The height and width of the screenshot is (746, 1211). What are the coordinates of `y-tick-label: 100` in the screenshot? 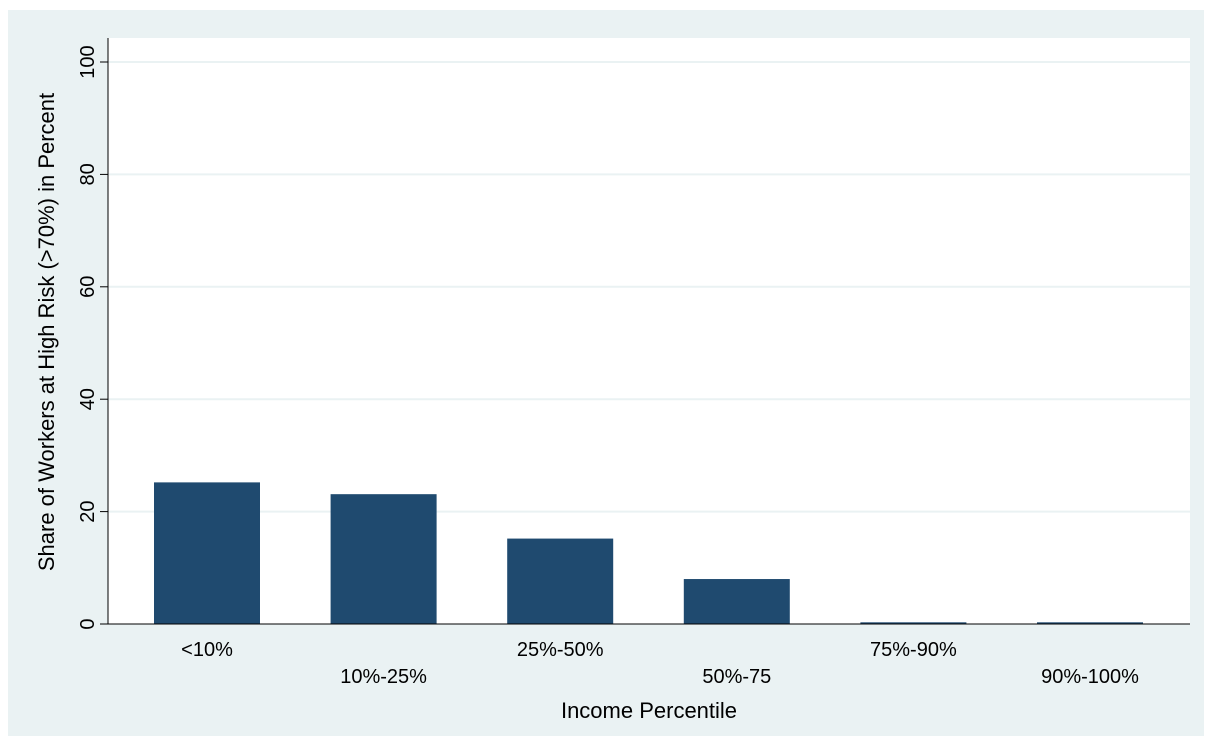 It's located at (88, 61).